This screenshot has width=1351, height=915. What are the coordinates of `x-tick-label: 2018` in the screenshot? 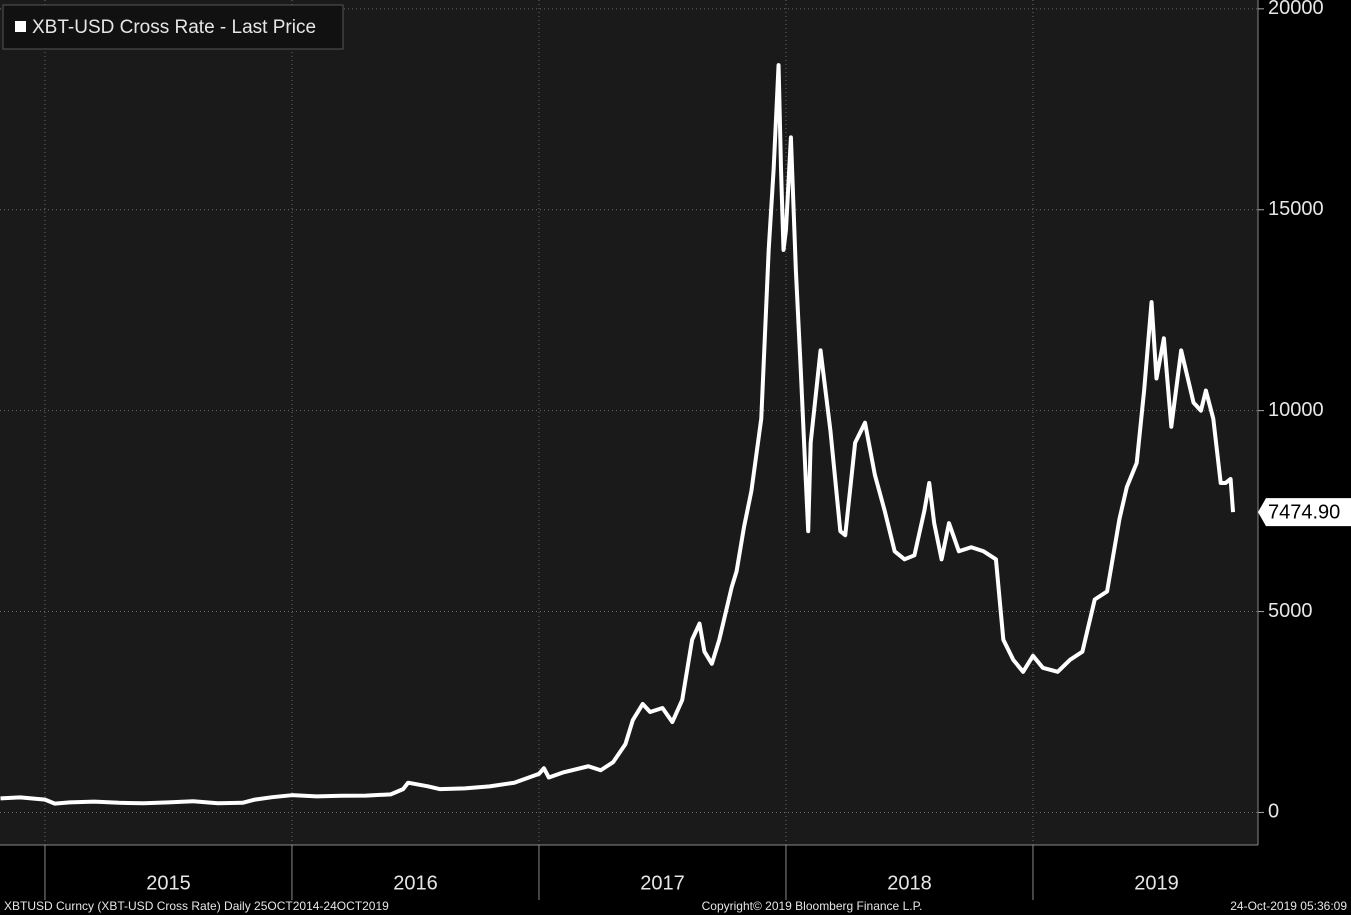 It's located at (909, 883).